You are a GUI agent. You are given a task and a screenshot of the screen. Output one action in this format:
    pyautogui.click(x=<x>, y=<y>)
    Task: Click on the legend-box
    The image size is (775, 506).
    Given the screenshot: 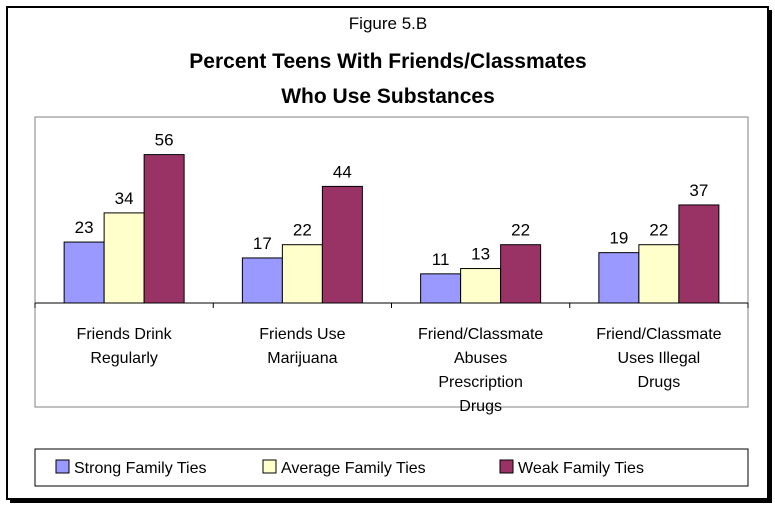 What is the action you would take?
    pyautogui.click(x=391, y=467)
    